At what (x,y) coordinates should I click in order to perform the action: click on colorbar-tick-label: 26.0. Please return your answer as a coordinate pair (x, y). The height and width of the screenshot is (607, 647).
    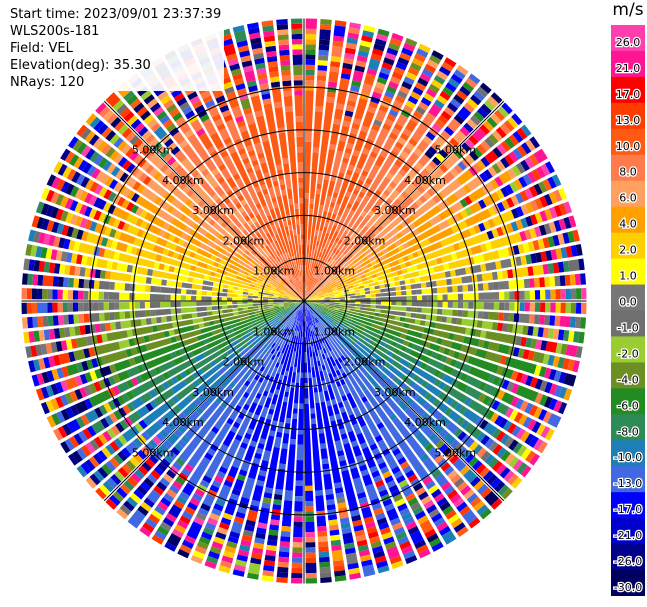
    Looking at the image, I should click on (628, 42).